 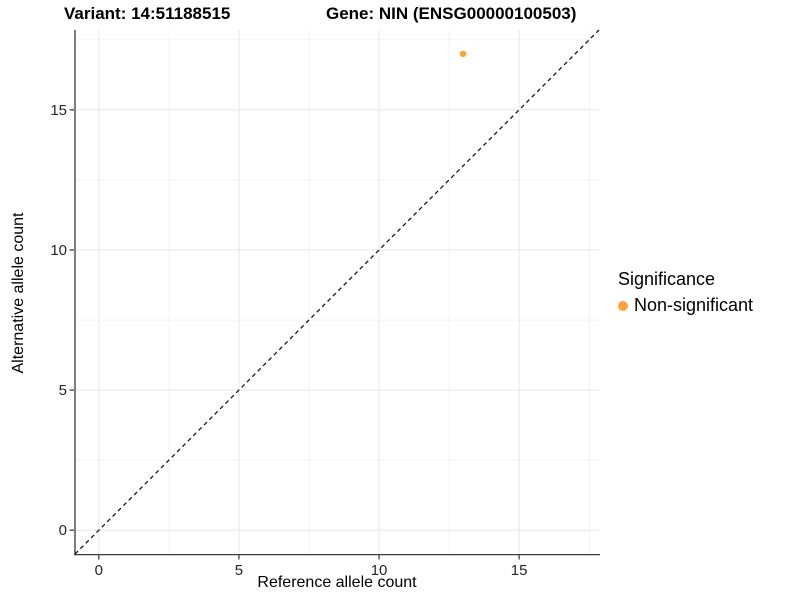 I want to click on y-axis-title: Alternative allele count, so click(x=18, y=293).